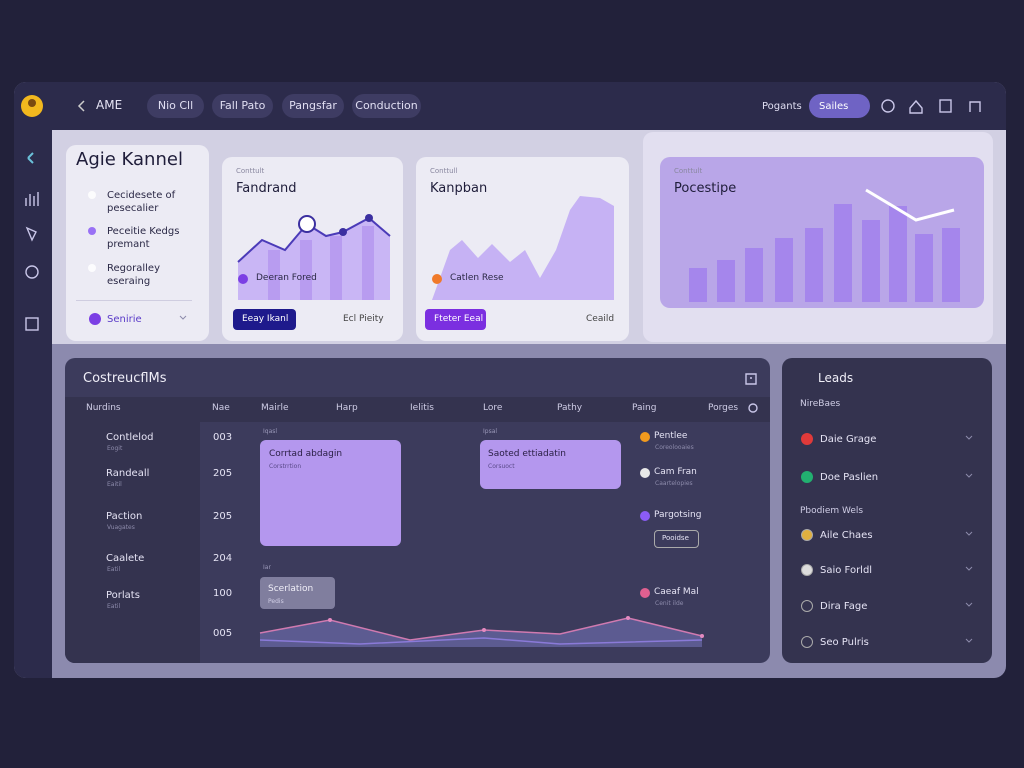 Image resolution: width=1024 pixels, height=768 pixels. I want to click on row-name: Porlats, so click(123, 595).